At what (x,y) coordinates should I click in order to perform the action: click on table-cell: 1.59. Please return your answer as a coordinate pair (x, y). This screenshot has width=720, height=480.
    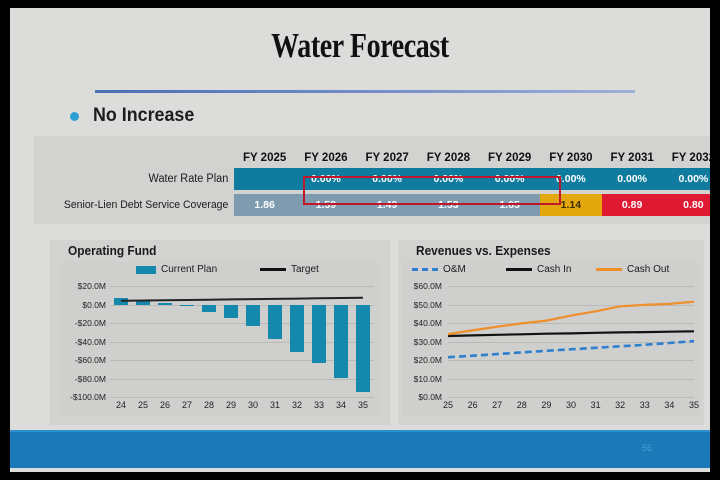
    Looking at the image, I should click on (326, 205).